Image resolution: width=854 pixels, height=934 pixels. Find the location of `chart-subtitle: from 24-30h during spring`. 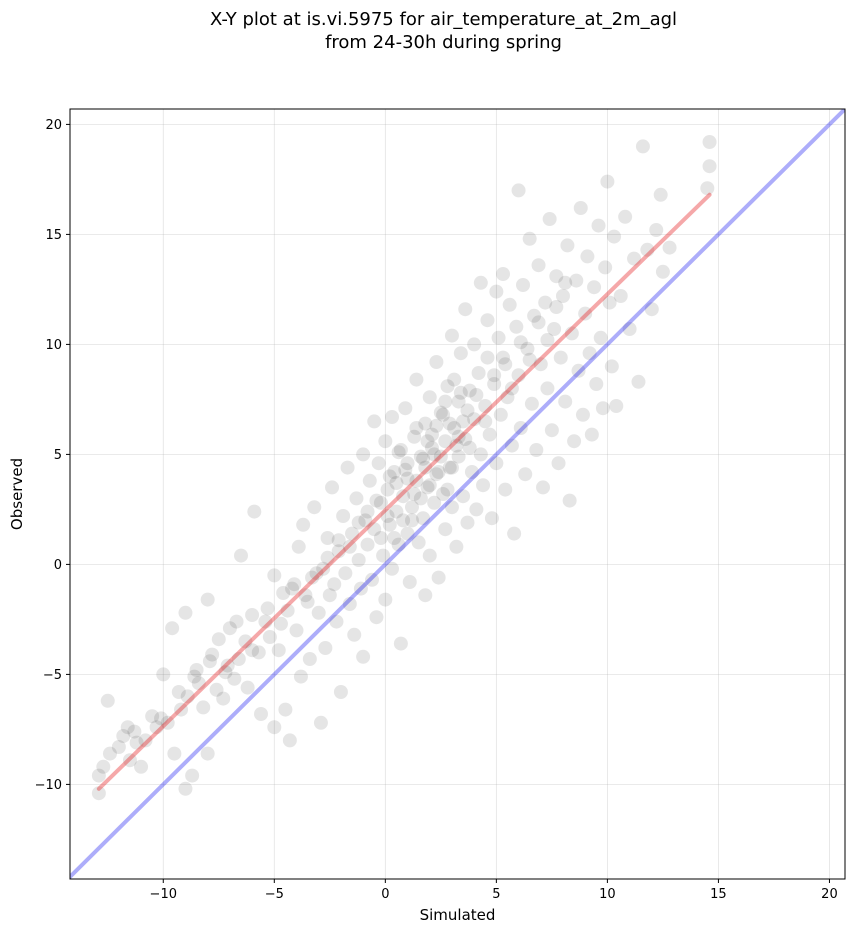

chart-subtitle: from 24-30h during spring is located at coordinates (443, 42).